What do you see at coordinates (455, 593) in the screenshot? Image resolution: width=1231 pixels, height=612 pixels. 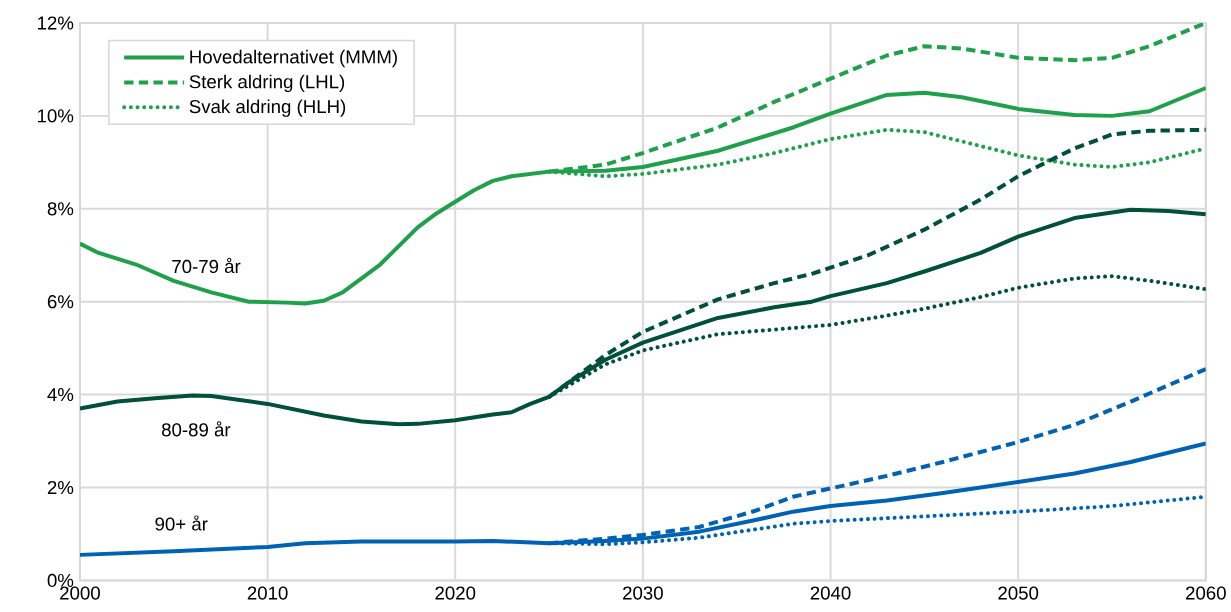 I see `x-tick-label: 2020` at bounding box center [455, 593].